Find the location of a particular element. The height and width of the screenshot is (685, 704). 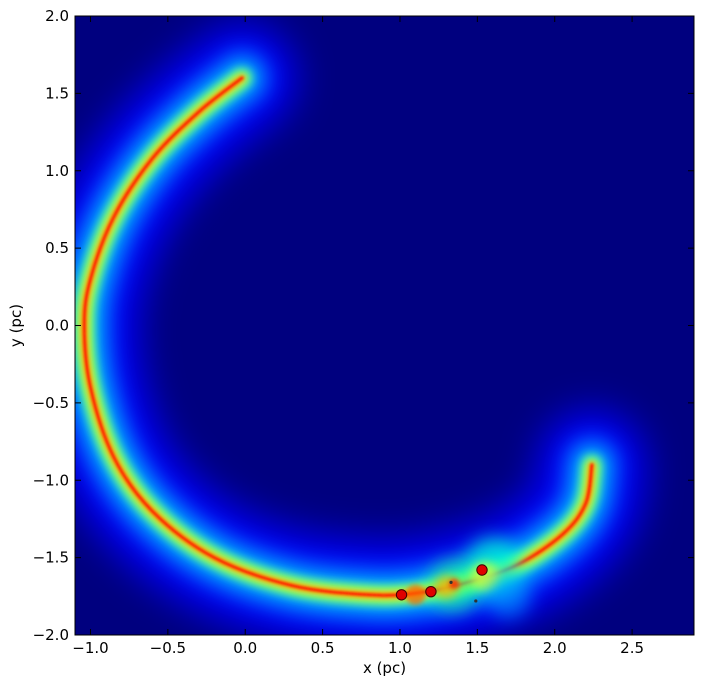

y-tick-label: −2.0 is located at coordinates (51, 635).